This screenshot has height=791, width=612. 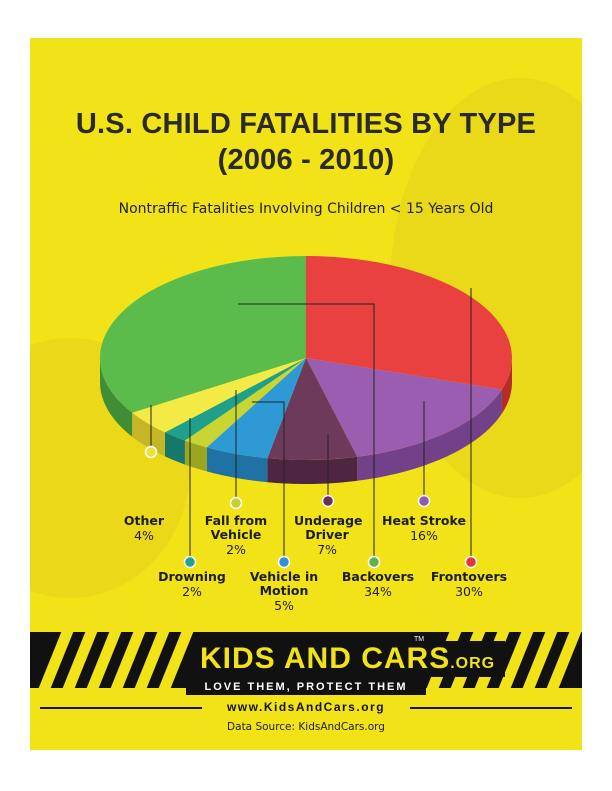 I want to click on pie-side-backovers, so click(x=116, y=397).